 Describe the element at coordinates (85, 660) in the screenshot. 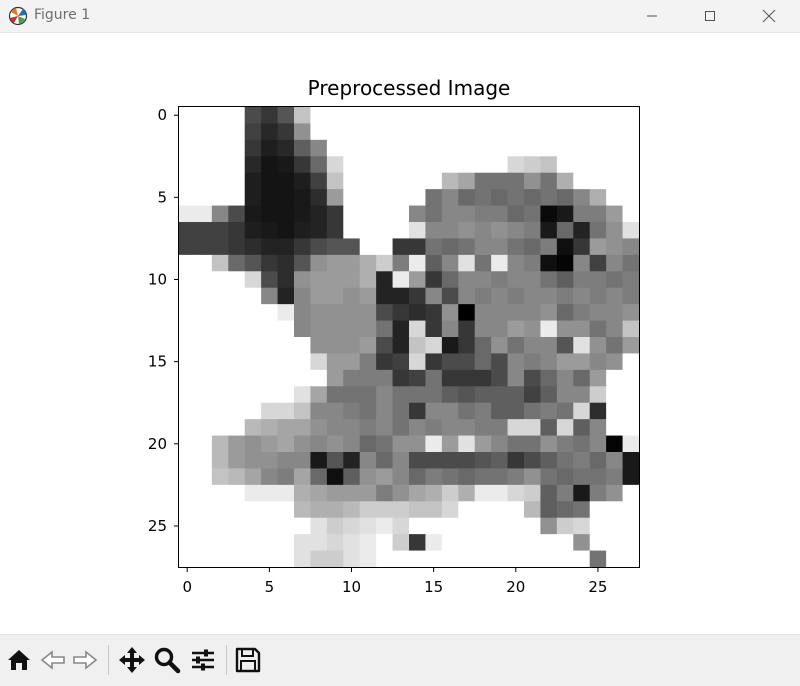

I see `forward-button` at that location.